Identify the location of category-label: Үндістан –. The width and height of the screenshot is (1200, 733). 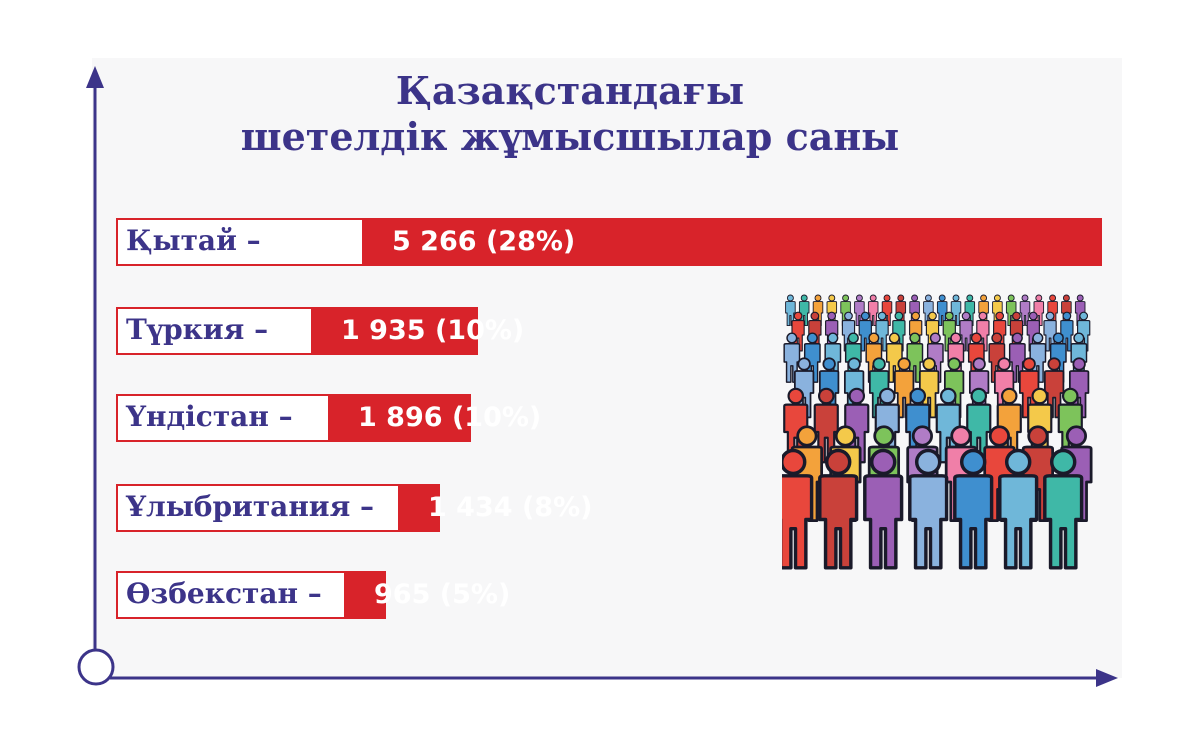
(209, 416).